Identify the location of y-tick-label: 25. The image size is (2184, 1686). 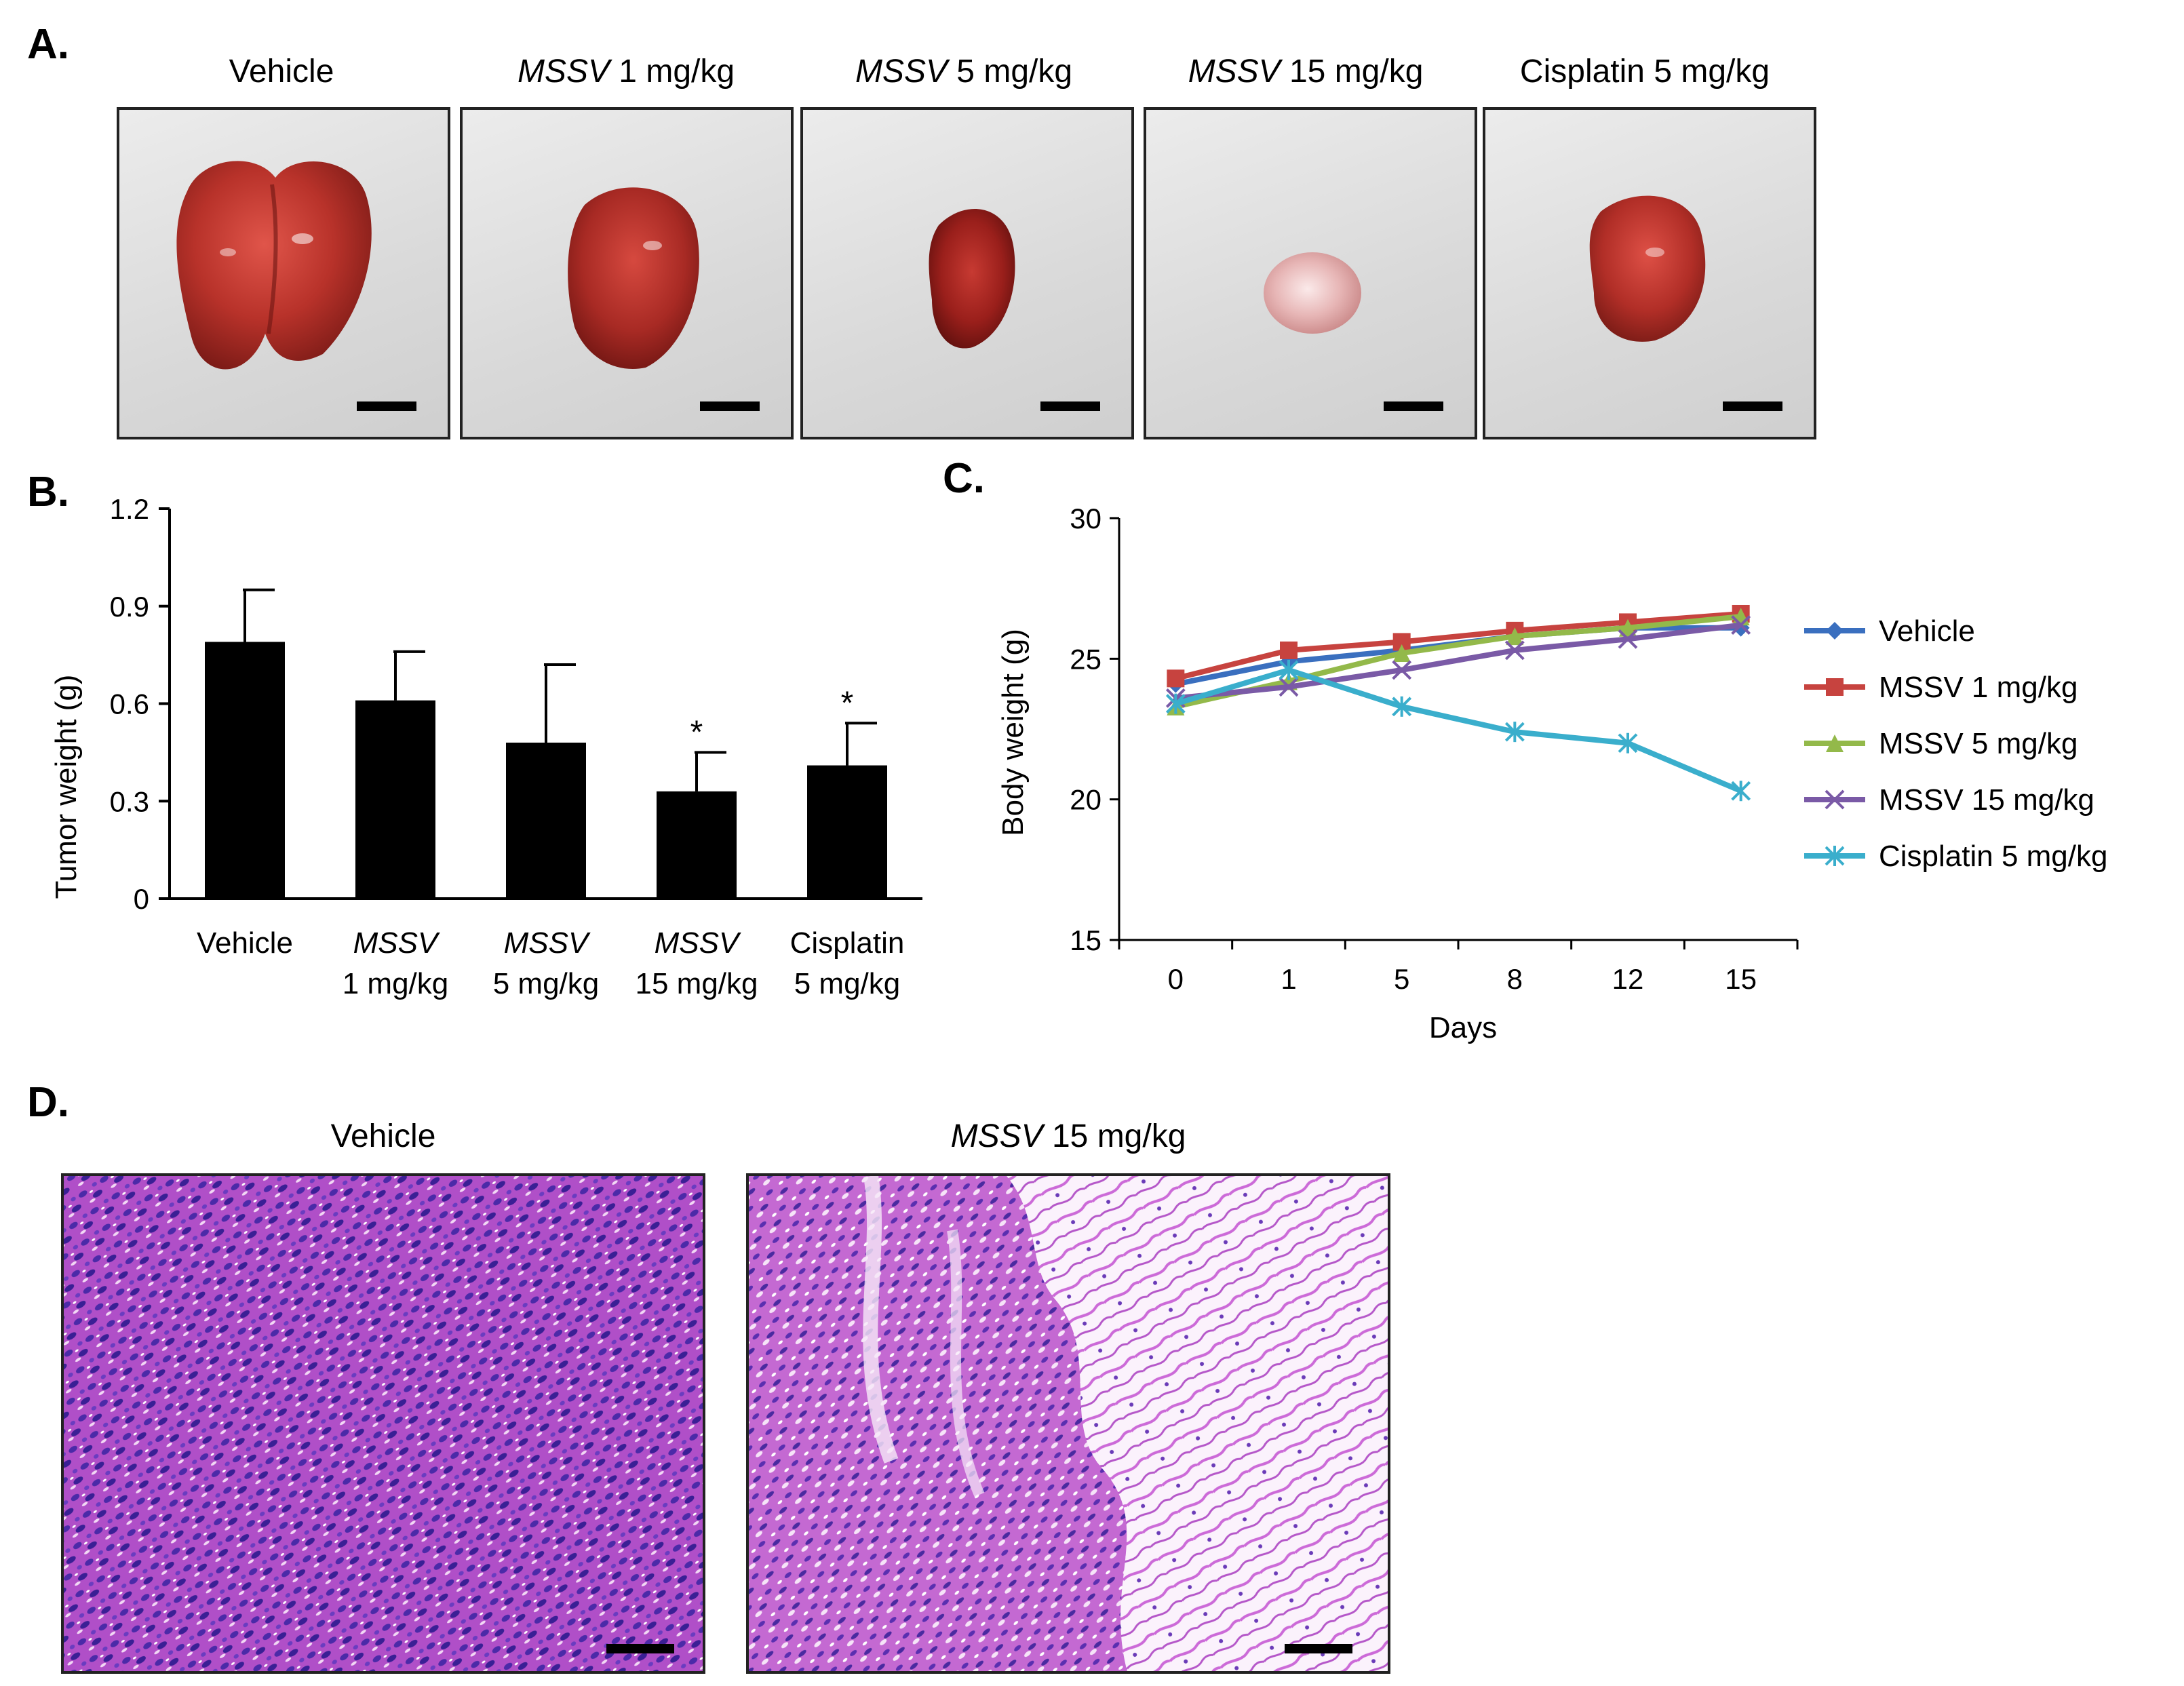
(1085, 659).